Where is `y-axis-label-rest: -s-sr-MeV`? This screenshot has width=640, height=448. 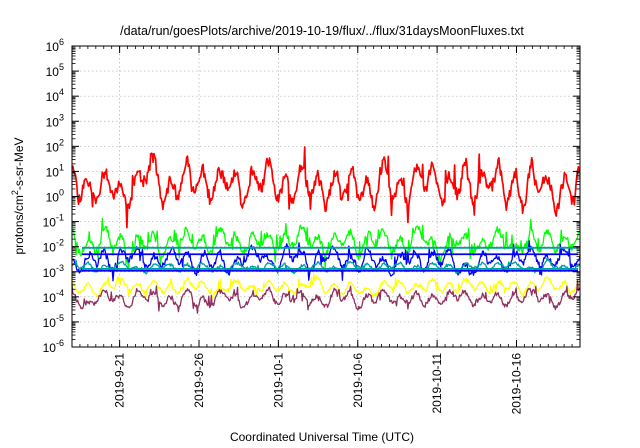
y-axis-label-rest: -s-sr-MeV is located at coordinates (19, 163).